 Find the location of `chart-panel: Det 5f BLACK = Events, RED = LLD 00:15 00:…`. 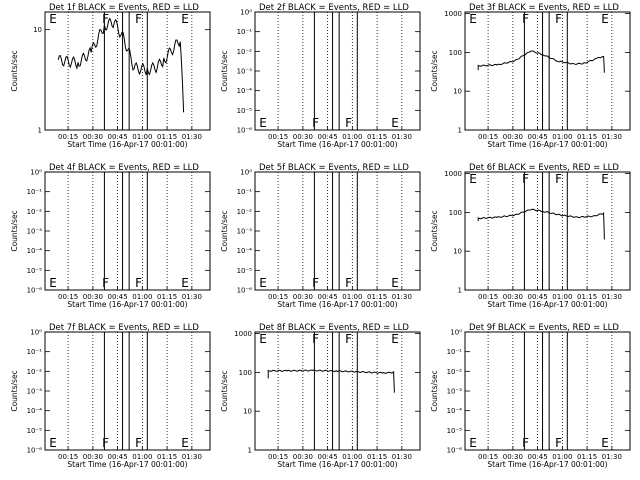

chart-panel: Det 5f BLACK = Events, RED = LLD 00:15 00:… is located at coordinates (320, 236).